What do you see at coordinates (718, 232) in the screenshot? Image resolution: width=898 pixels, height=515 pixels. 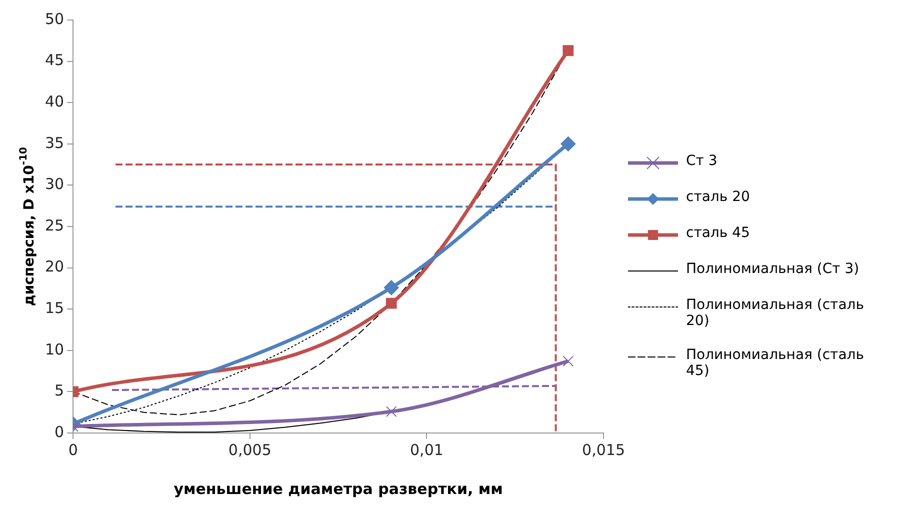 I see `legend-label: сталь 45` at bounding box center [718, 232].